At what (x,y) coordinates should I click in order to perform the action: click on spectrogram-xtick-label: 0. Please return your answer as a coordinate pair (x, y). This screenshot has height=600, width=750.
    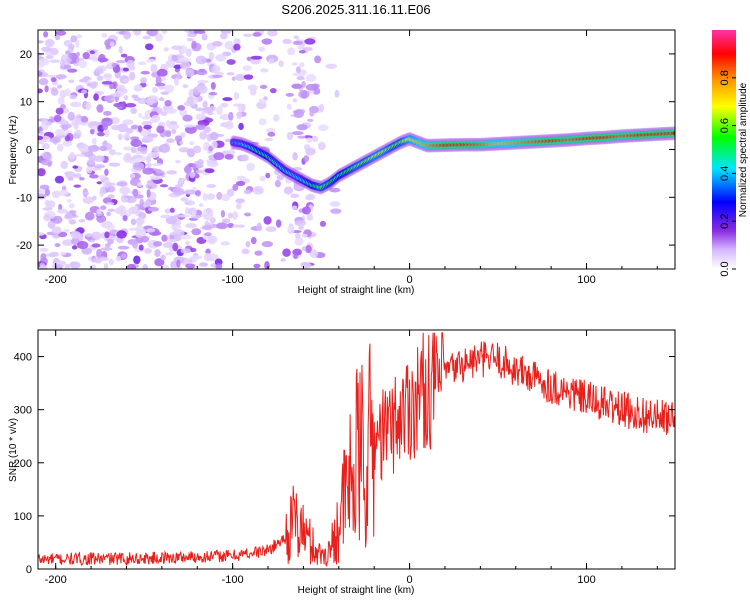
    Looking at the image, I should click on (410, 280).